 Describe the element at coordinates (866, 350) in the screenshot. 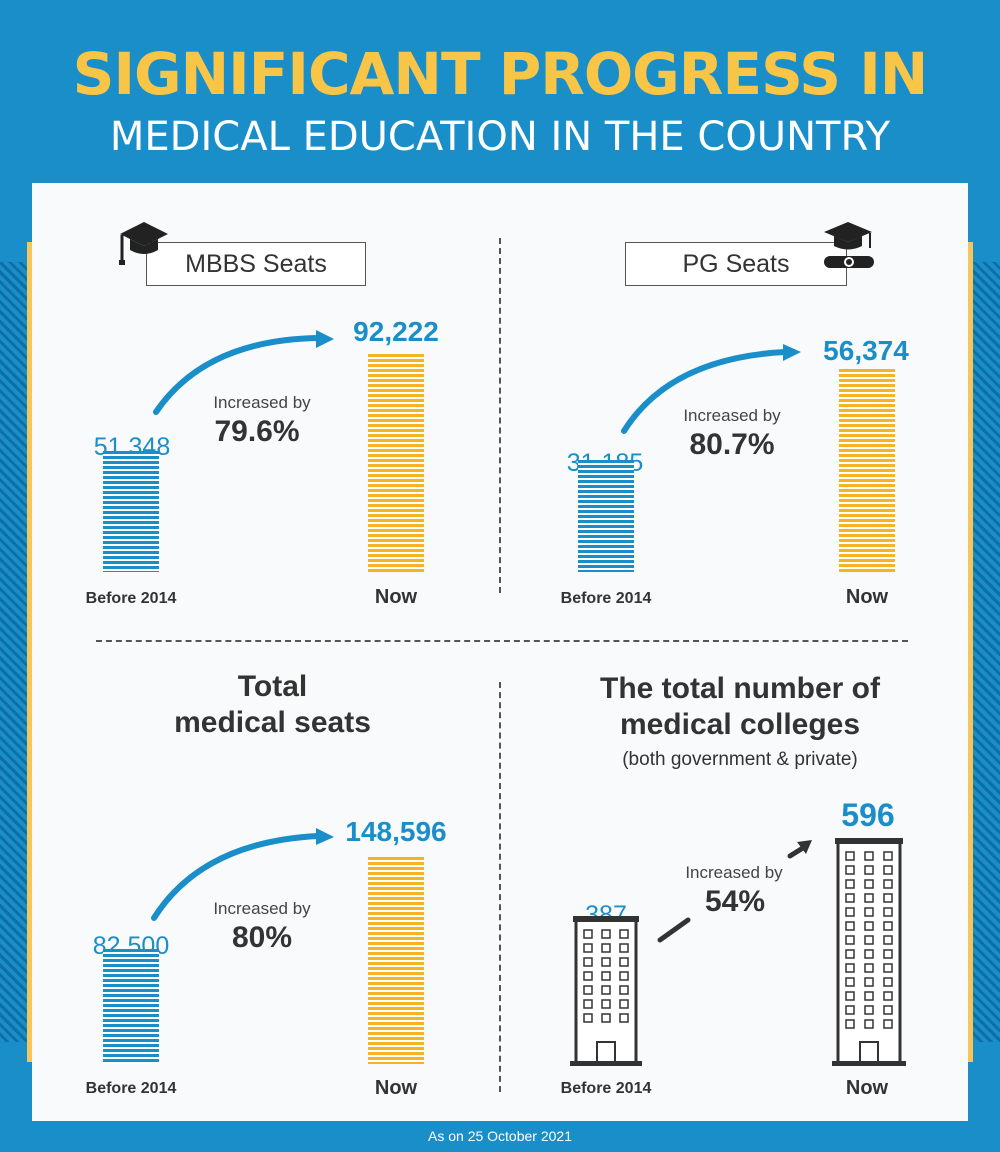

I see `pg-now-value: 56,374` at that location.